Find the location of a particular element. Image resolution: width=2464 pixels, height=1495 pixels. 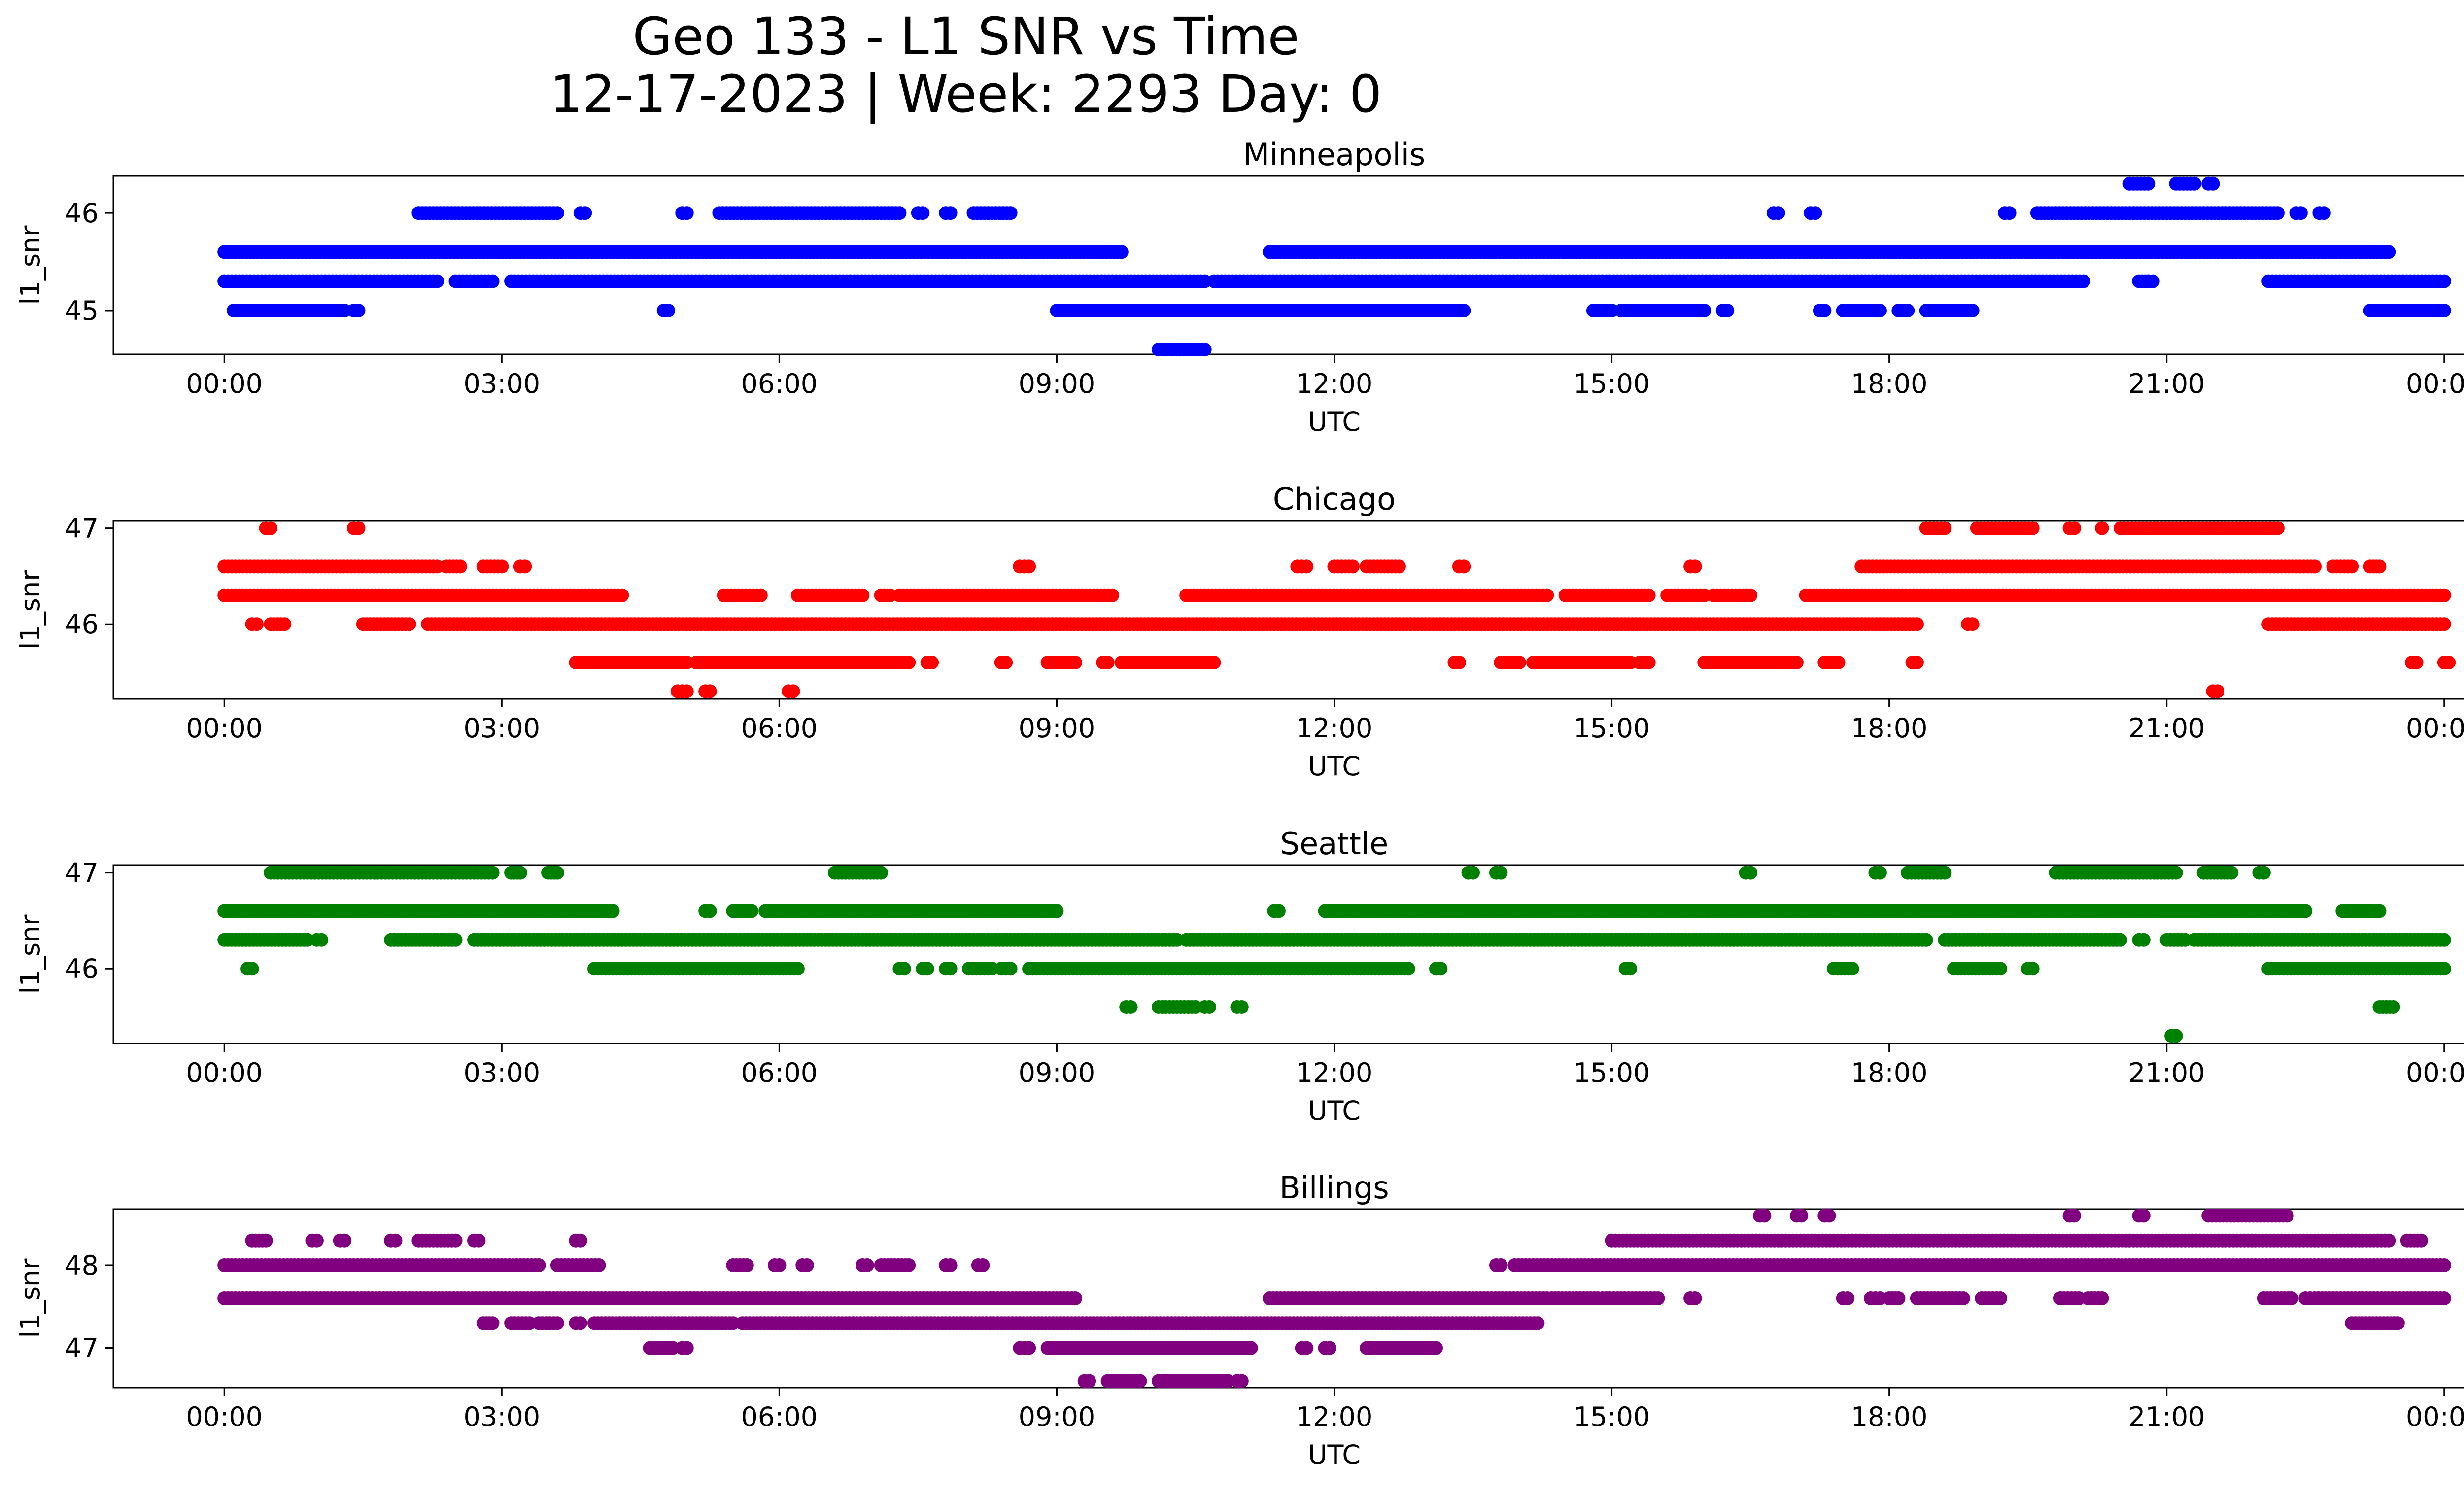

subplot-title: Billings is located at coordinates (1334, 1188).